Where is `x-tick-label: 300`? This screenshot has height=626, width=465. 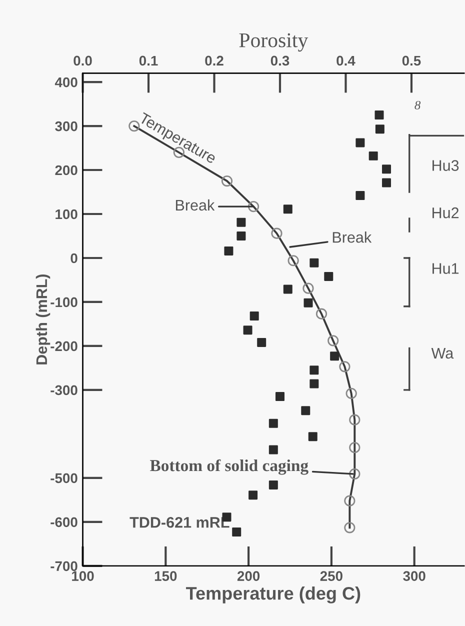
x-tick-label: 300 is located at coordinates (414, 576).